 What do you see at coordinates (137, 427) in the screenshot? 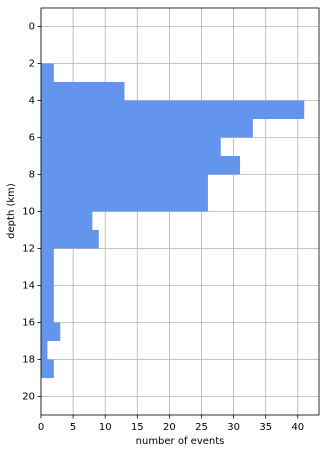
I see `x-tick-label: 15` at bounding box center [137, 427].